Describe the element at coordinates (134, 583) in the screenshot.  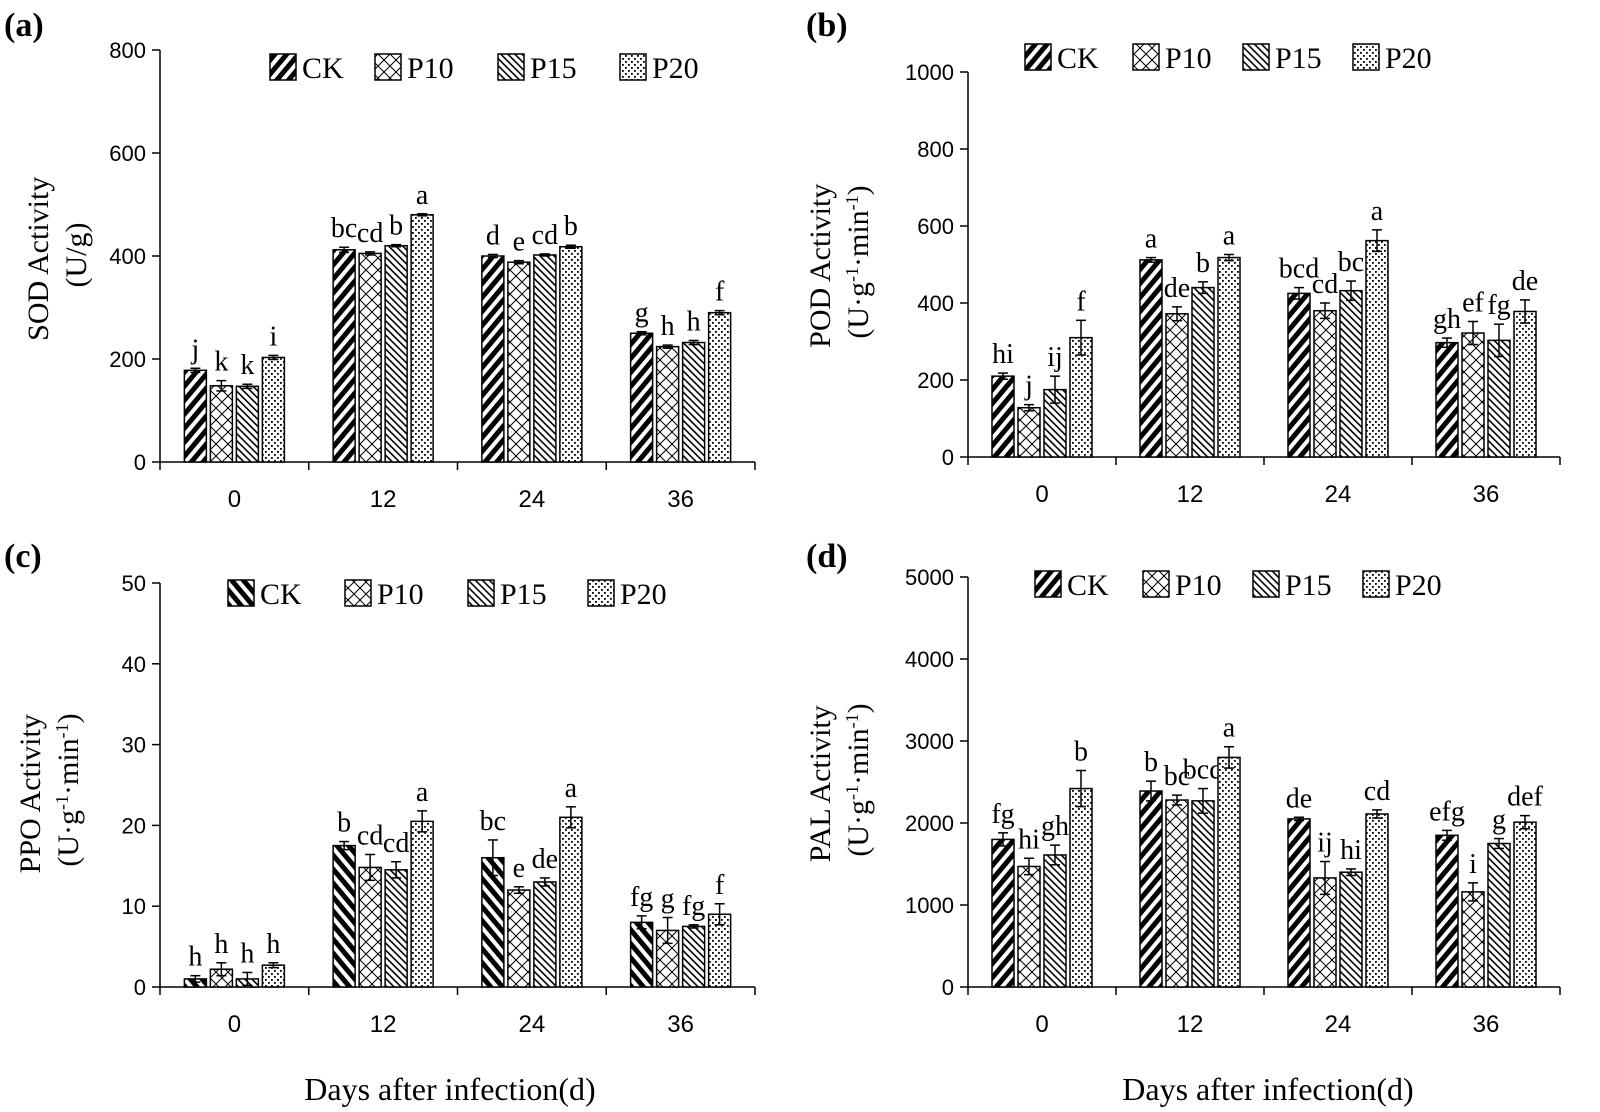
I see `y-tick-label: 50` at that location.